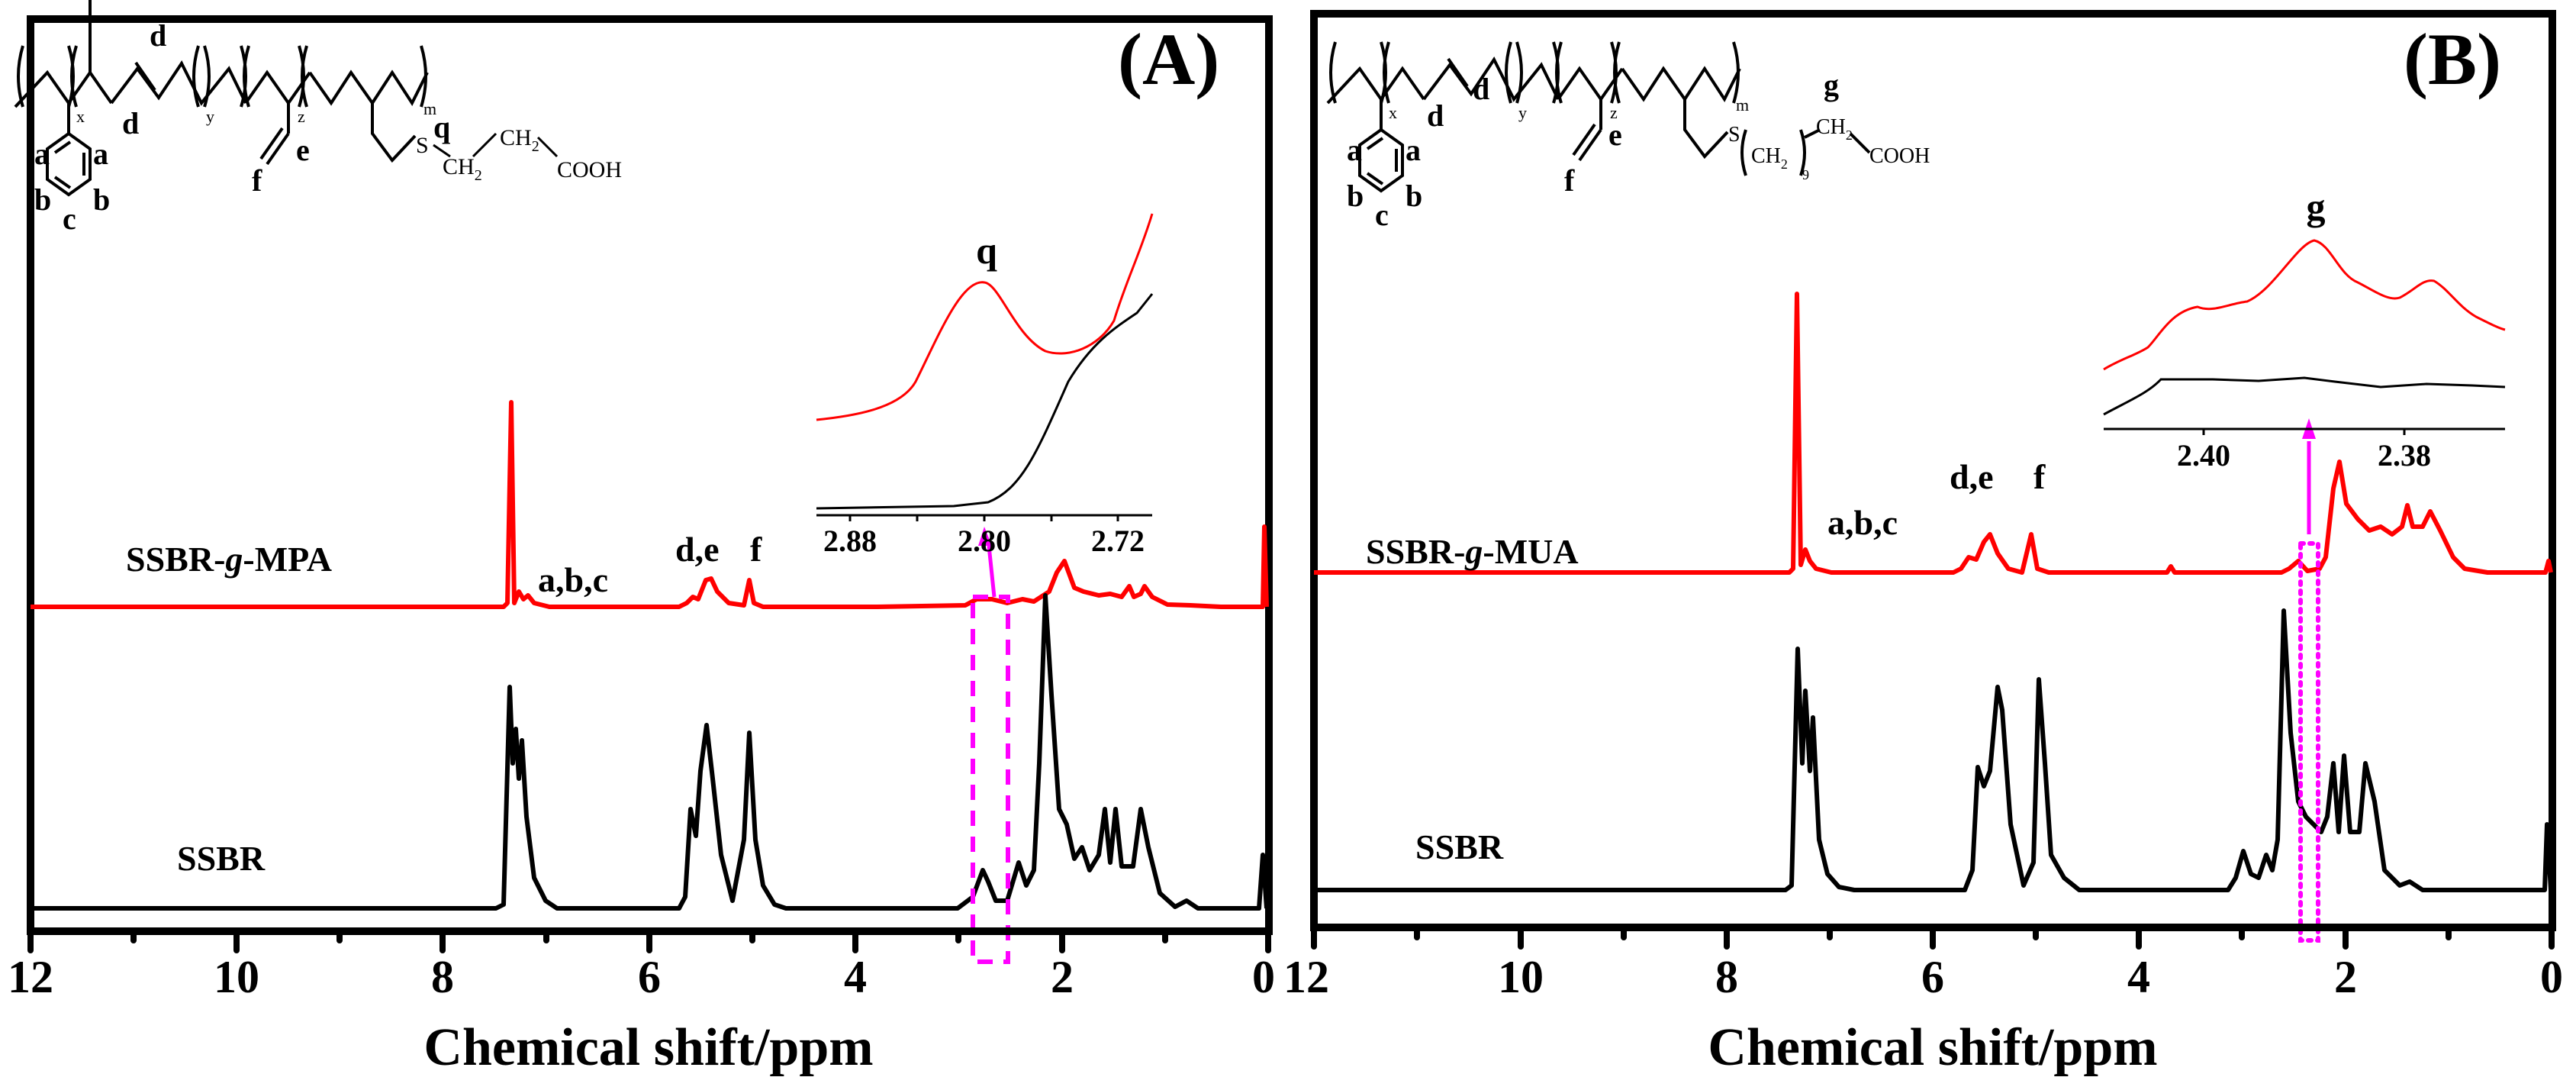 Image resolution: width=2576 pixels, height=1090 pixels. Describe the element at coordinates (697, 549) in the screenshot. I see `peak-label-de-a: d,e` at that location.